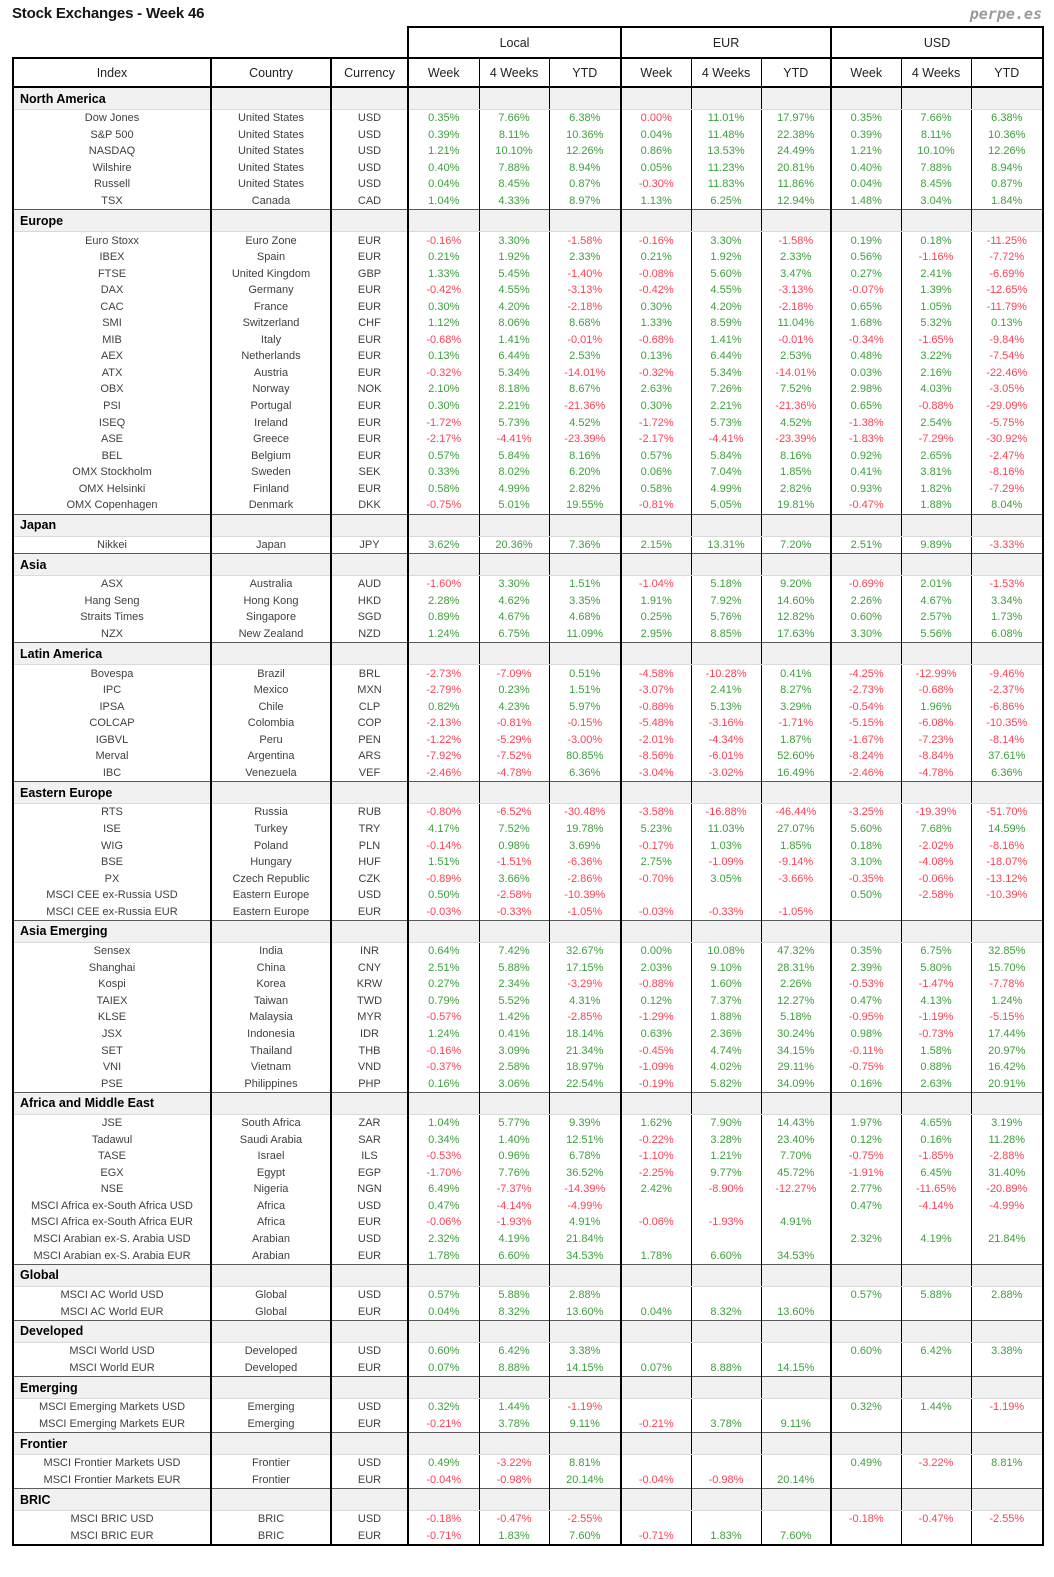 The image size is (1054, 1577). Describe the element at coordinates (726, 740) in the screenshot. I see `value-cell: -4.34%` at that location.